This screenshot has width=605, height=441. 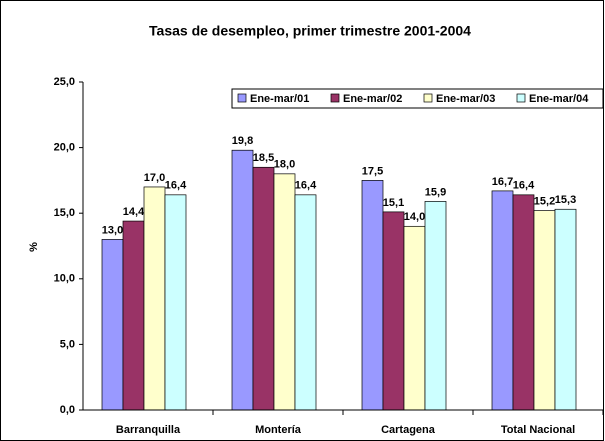 I want to click on data-label: 18,0, so click(x=284, y=165).